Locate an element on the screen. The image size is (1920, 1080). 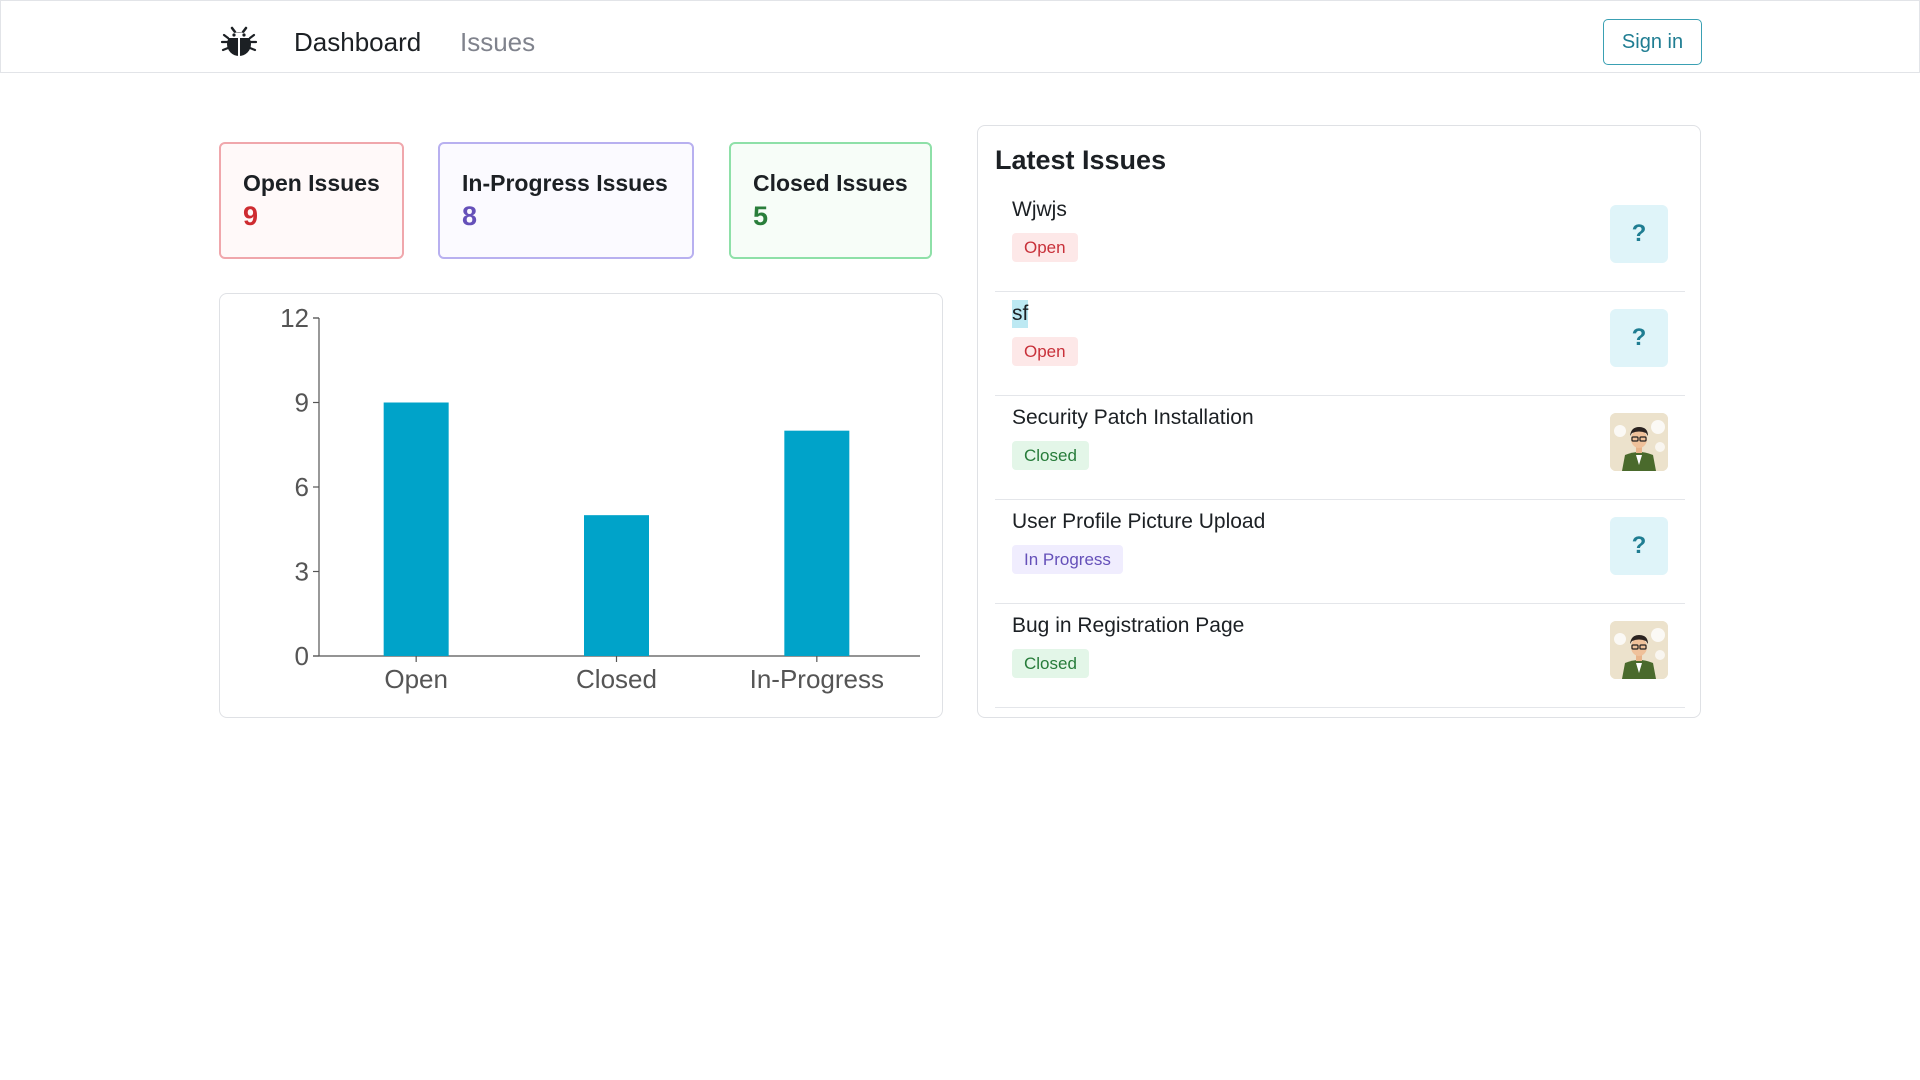
closed-issues-count: 5 is located at coordinates (761, 216).